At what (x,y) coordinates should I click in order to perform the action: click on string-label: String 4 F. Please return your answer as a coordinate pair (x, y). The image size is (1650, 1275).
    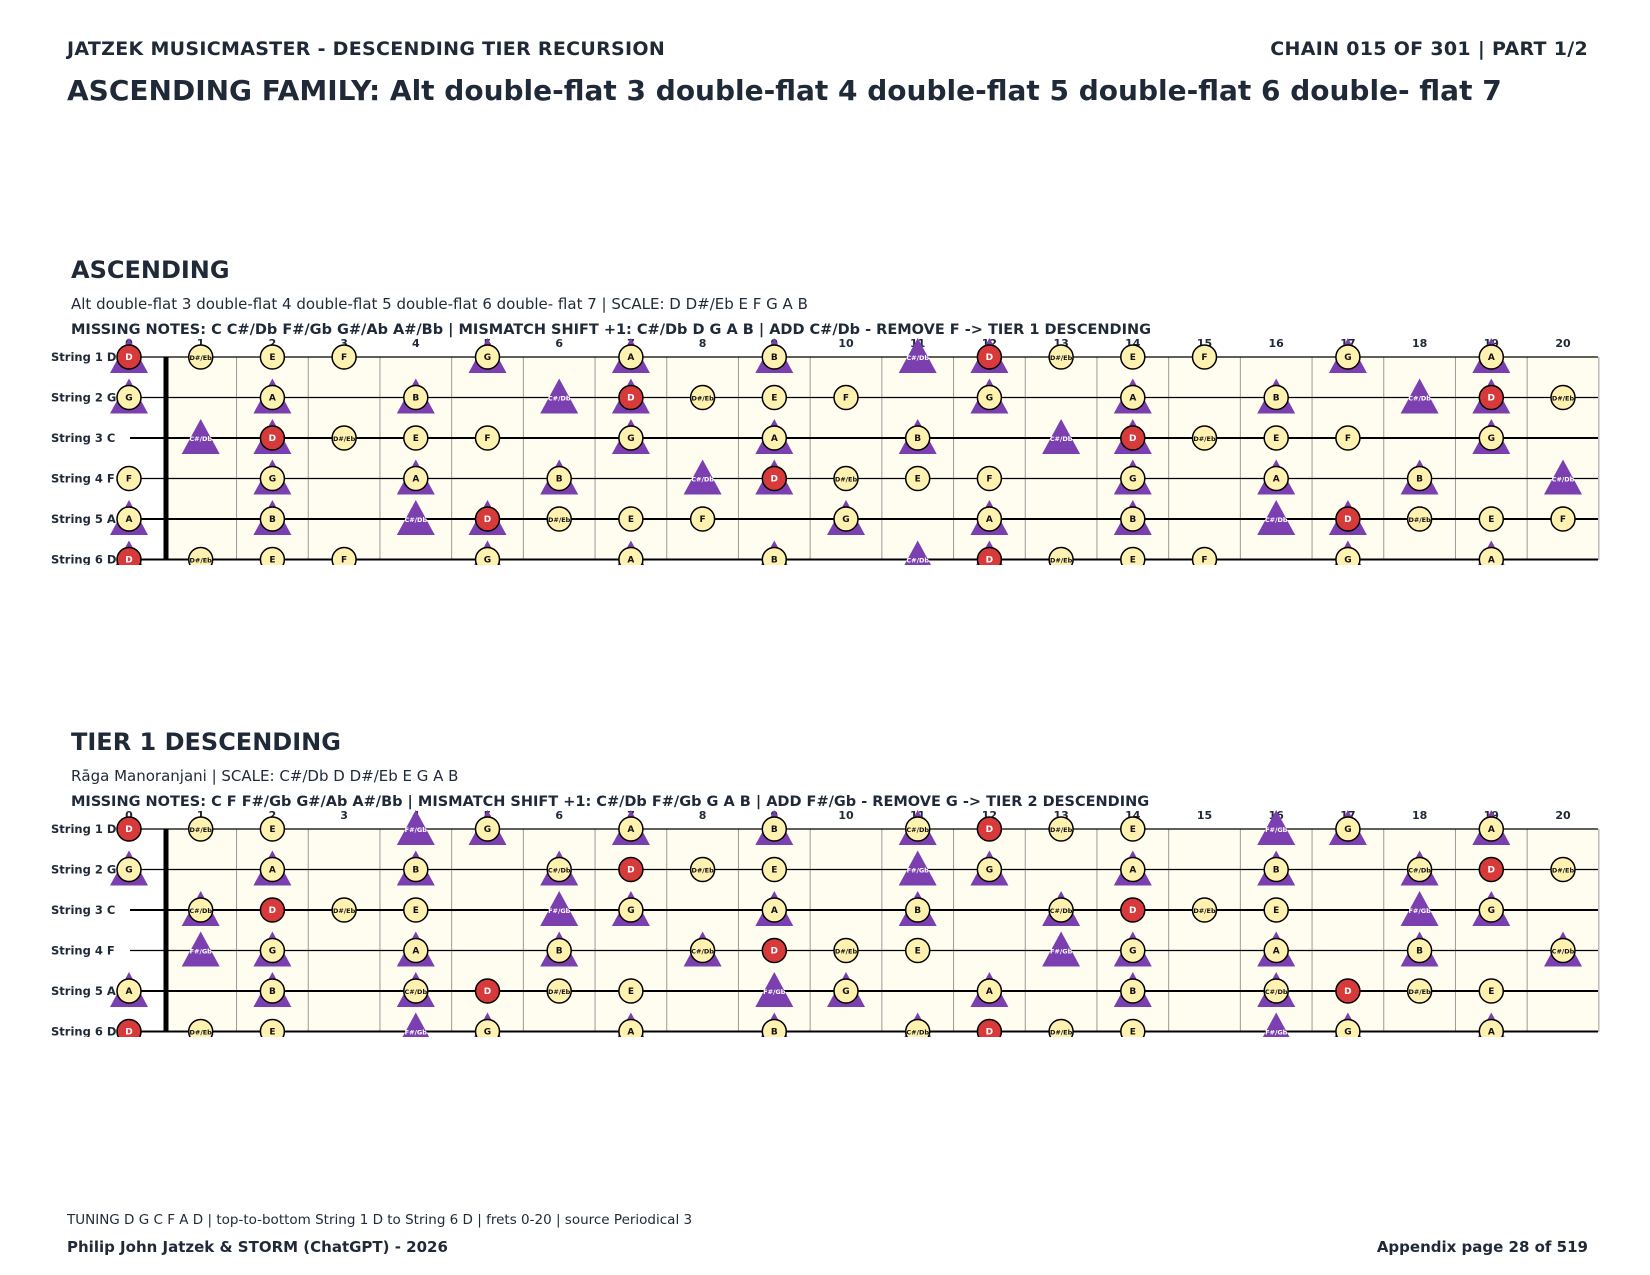
    Looking at the image, I should click on (83, 479).